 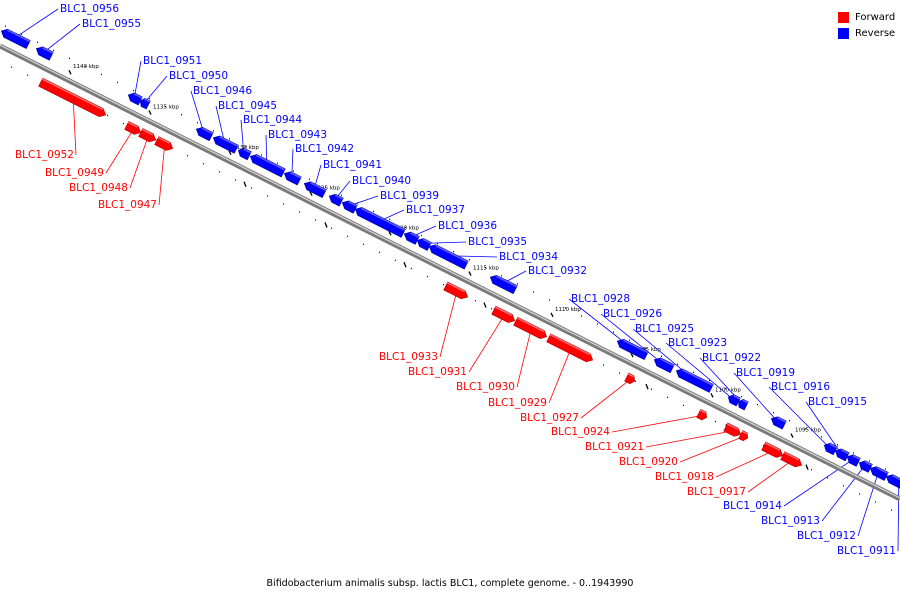 What do you see at coordinates (467, 226) in the screenshot?
I see `gene-label: BLC1_0936` at bounding box center [467, 226].